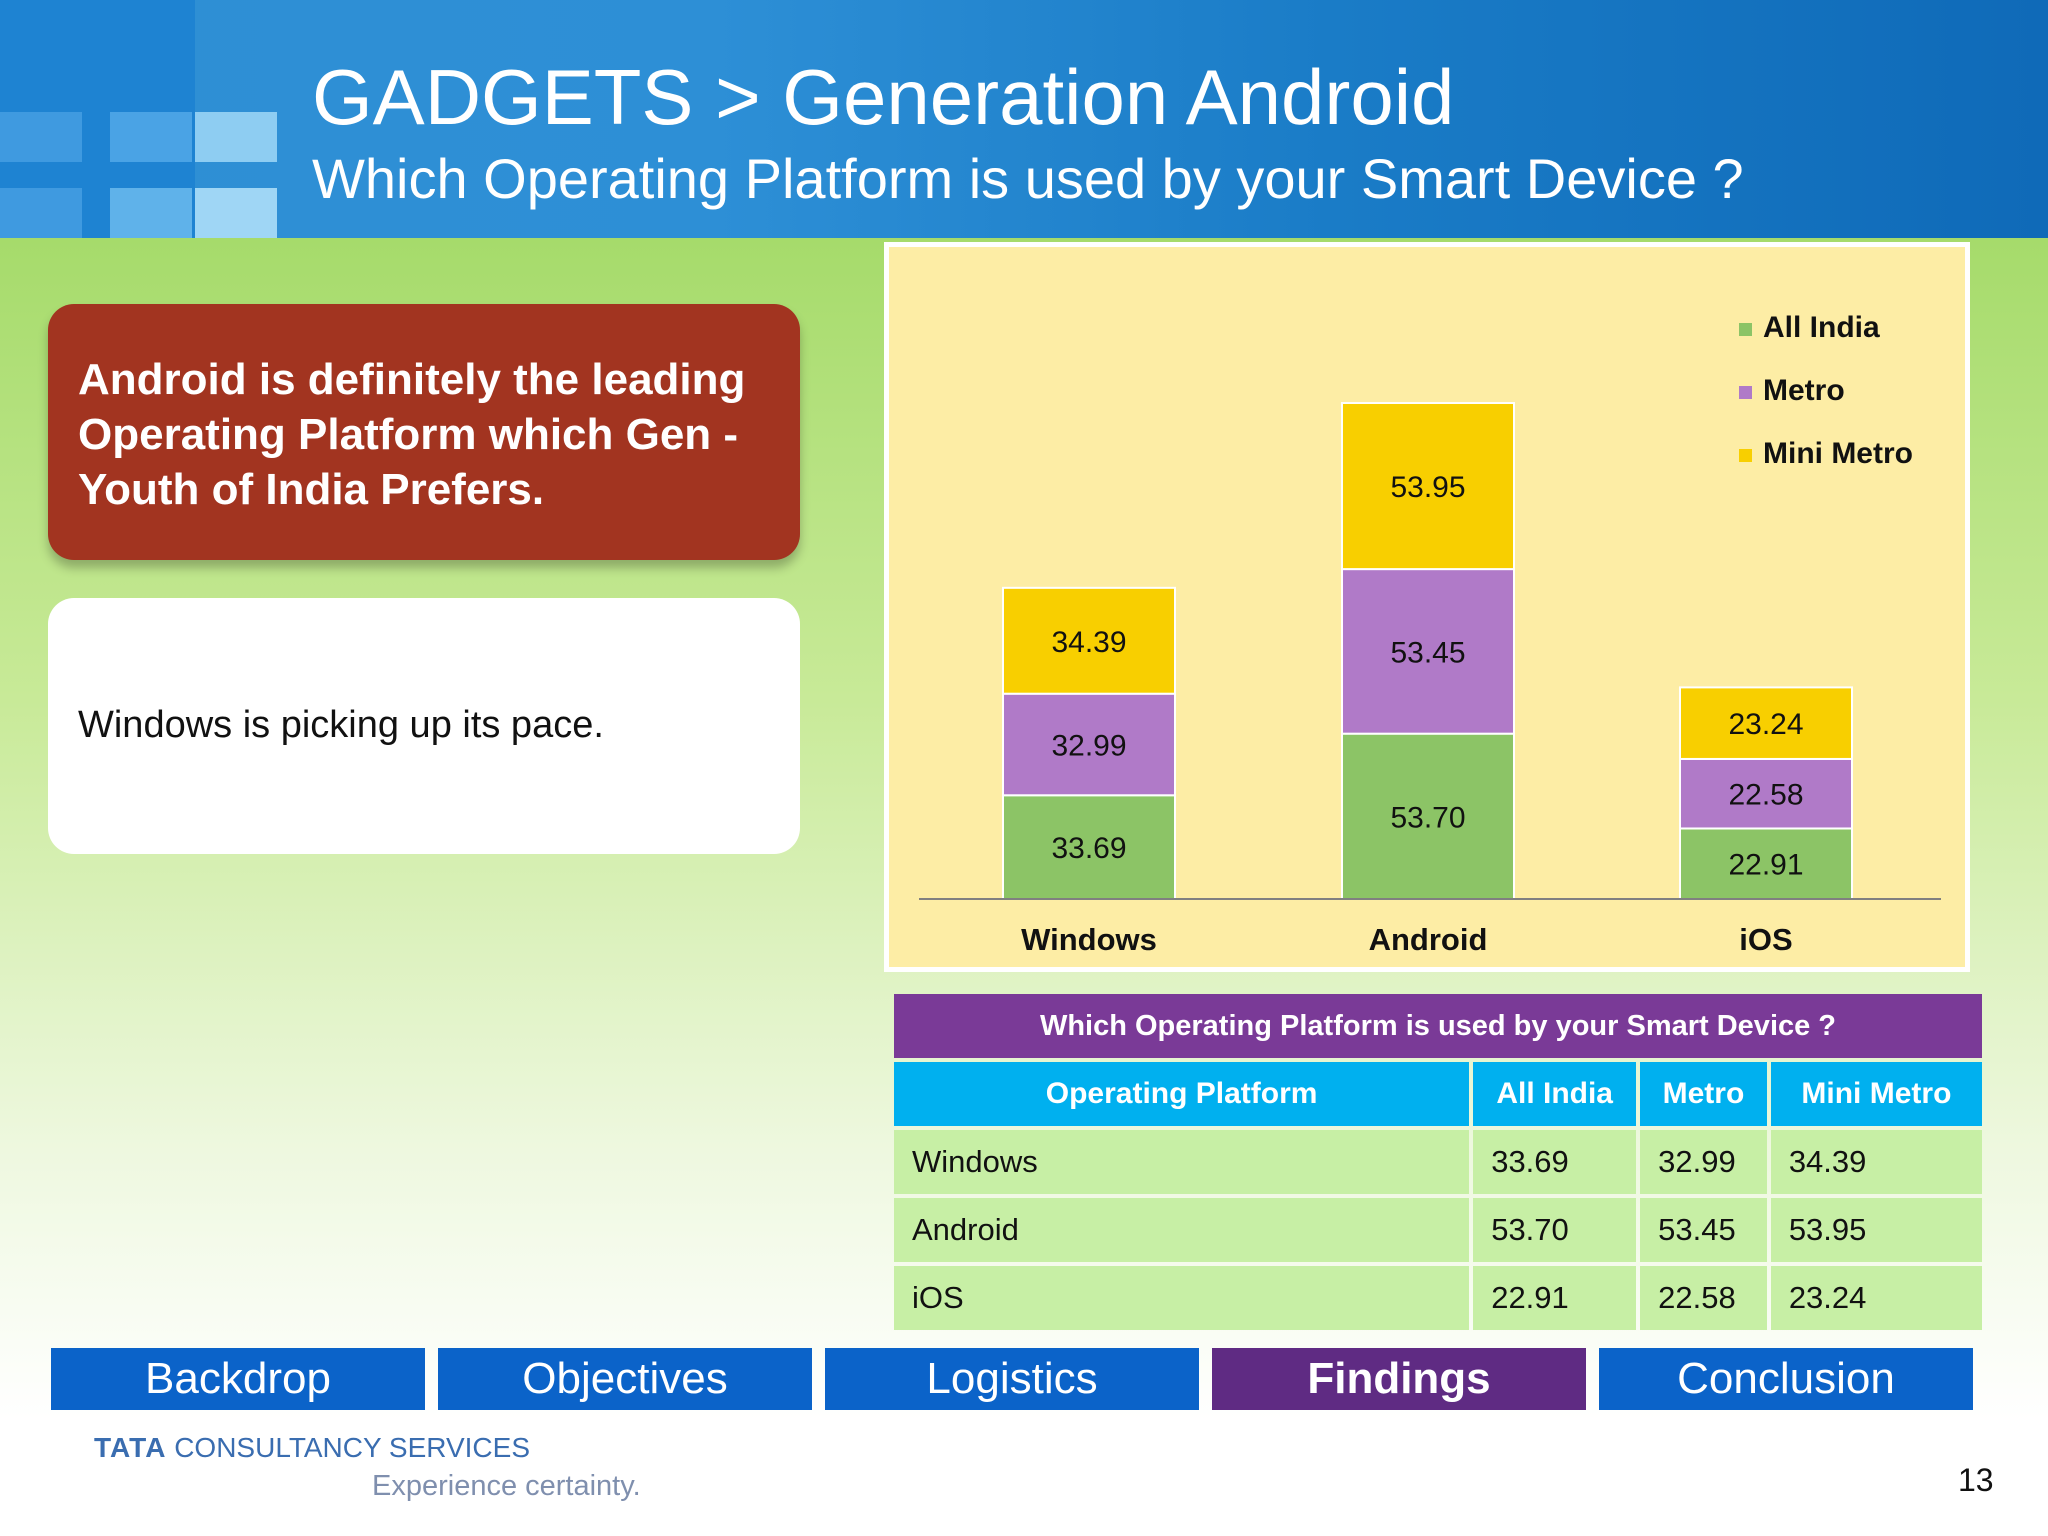 The height and width of the screenshot is (1536, 2048). What do you see at coordinates (1703, 1230) in the screenshot?
I see `table-cell: 53.45` at bounding box center [1703, 1230].